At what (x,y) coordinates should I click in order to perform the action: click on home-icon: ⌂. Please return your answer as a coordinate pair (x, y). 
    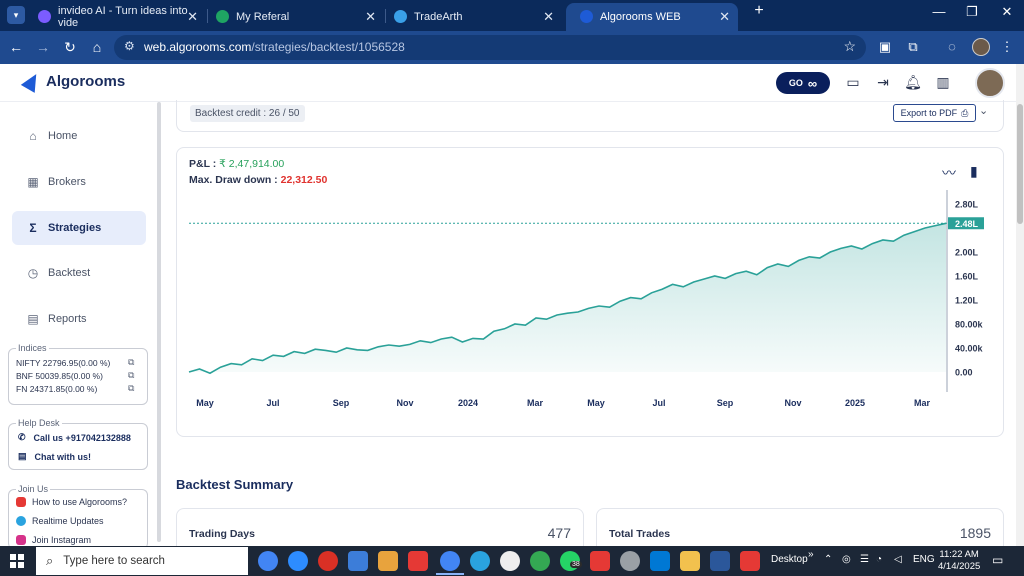
    Looking at the image, I should click on (97, 47).